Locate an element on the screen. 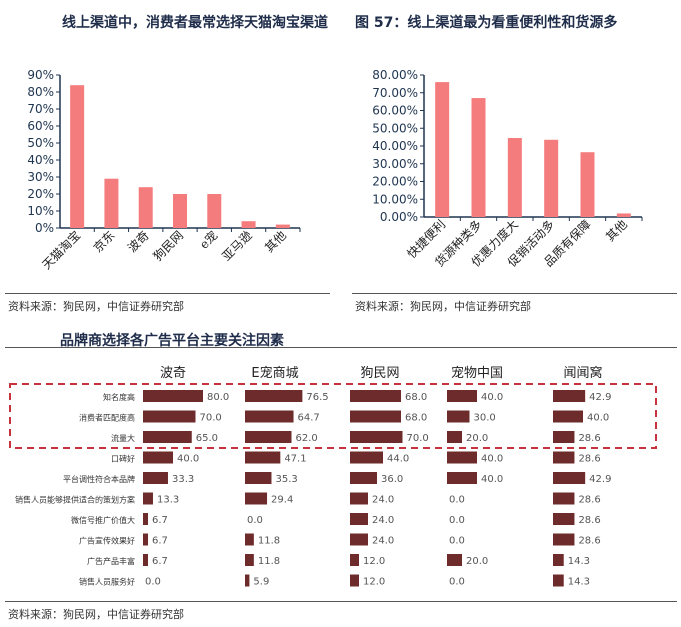 The width and height of the screenshot is (681, 627). row-label: 知名度高 is located at coordinates (119, 397).